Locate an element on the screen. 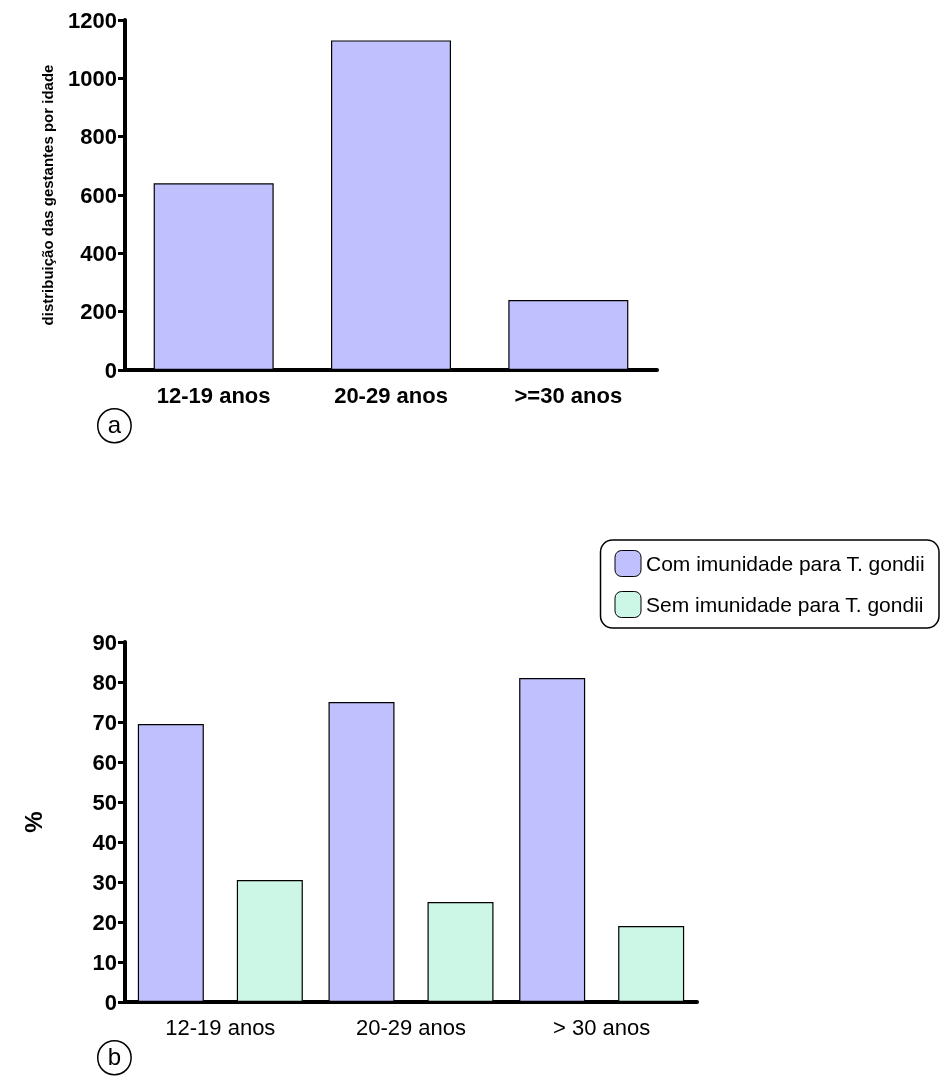 This screenshot has height=1082, width=947. y-axis-title: % is located at coordinates (33, 822).